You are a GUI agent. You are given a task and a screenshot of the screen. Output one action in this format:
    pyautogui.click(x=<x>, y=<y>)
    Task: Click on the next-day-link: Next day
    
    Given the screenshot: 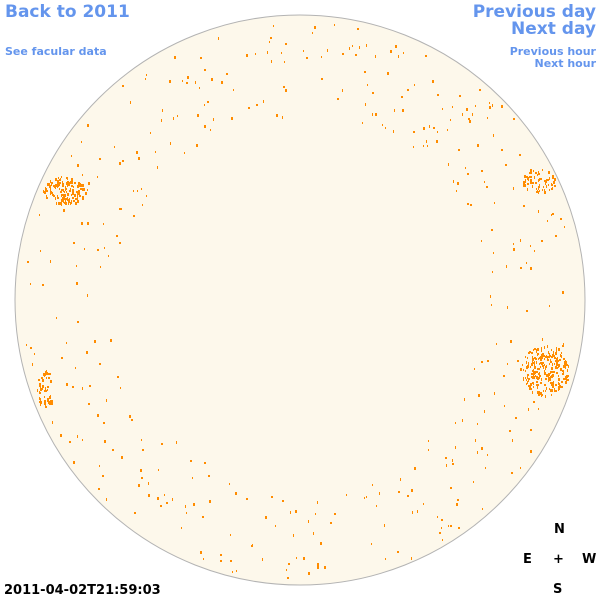 What is the action you would take?
    pyautogui.click(x=553, y=29)
    